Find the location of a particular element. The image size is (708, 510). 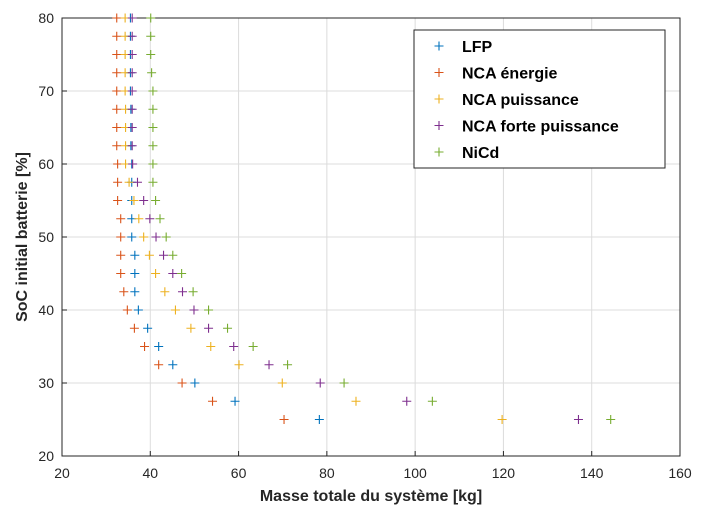

legend-label: NCA énergie is located at coordinates (510, 74).